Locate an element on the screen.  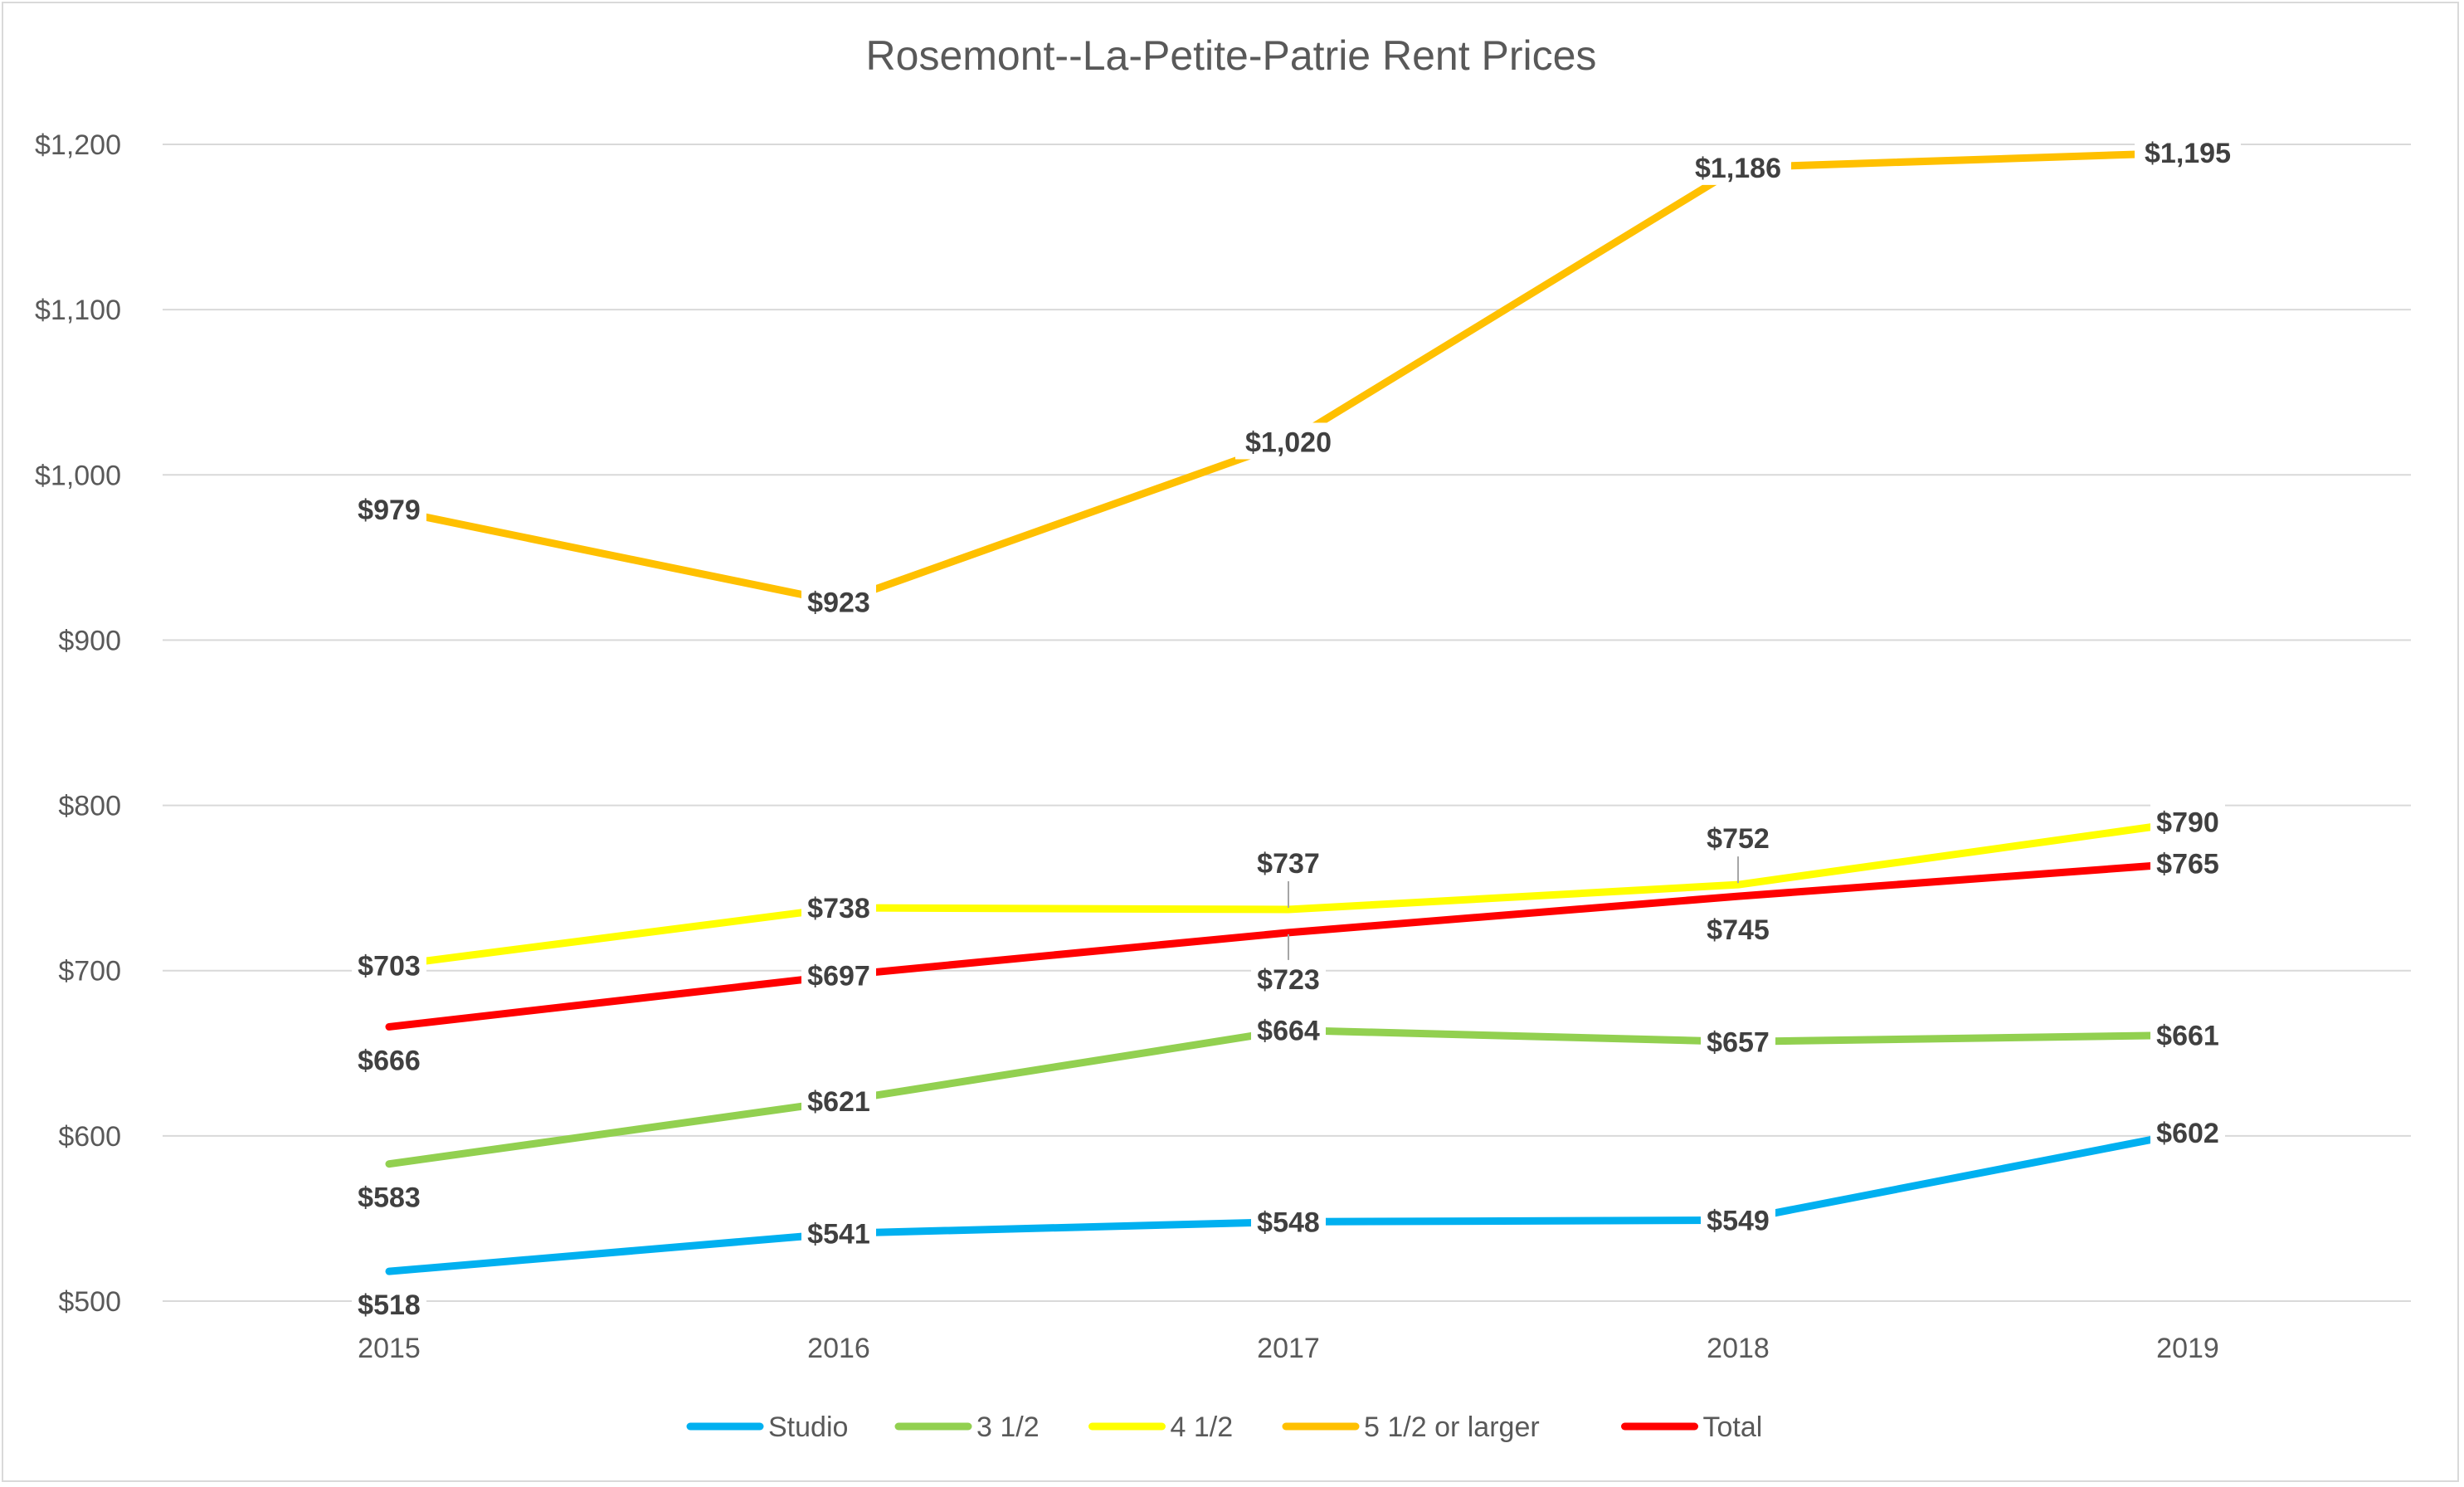
data-label: $657 is located at coordinates (1738, 1042).